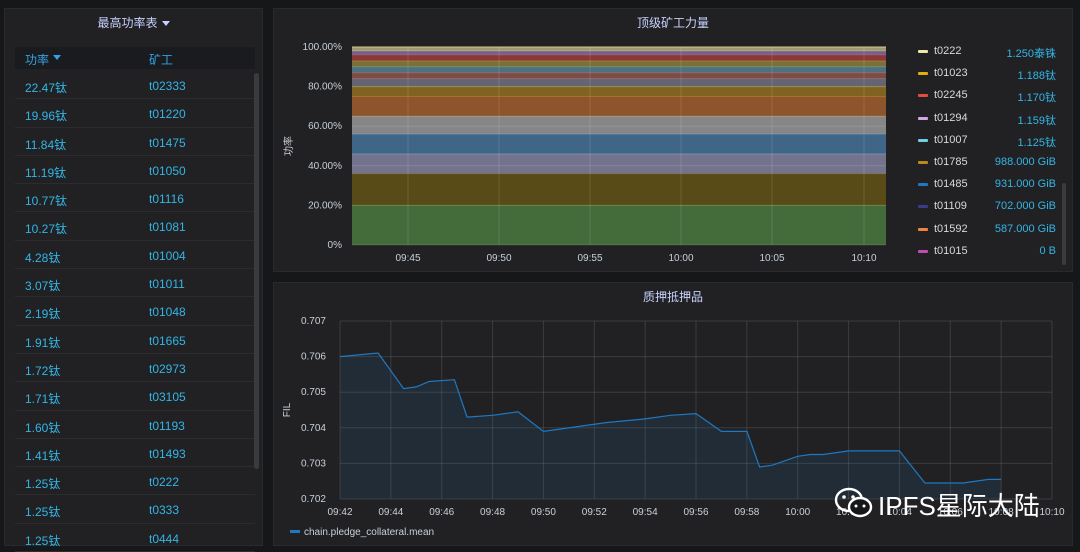 Image resolution: width=1080 pixels, height=552 pixels. I want to click on table-row: 1.25钛 t0444, so click(135, 538).